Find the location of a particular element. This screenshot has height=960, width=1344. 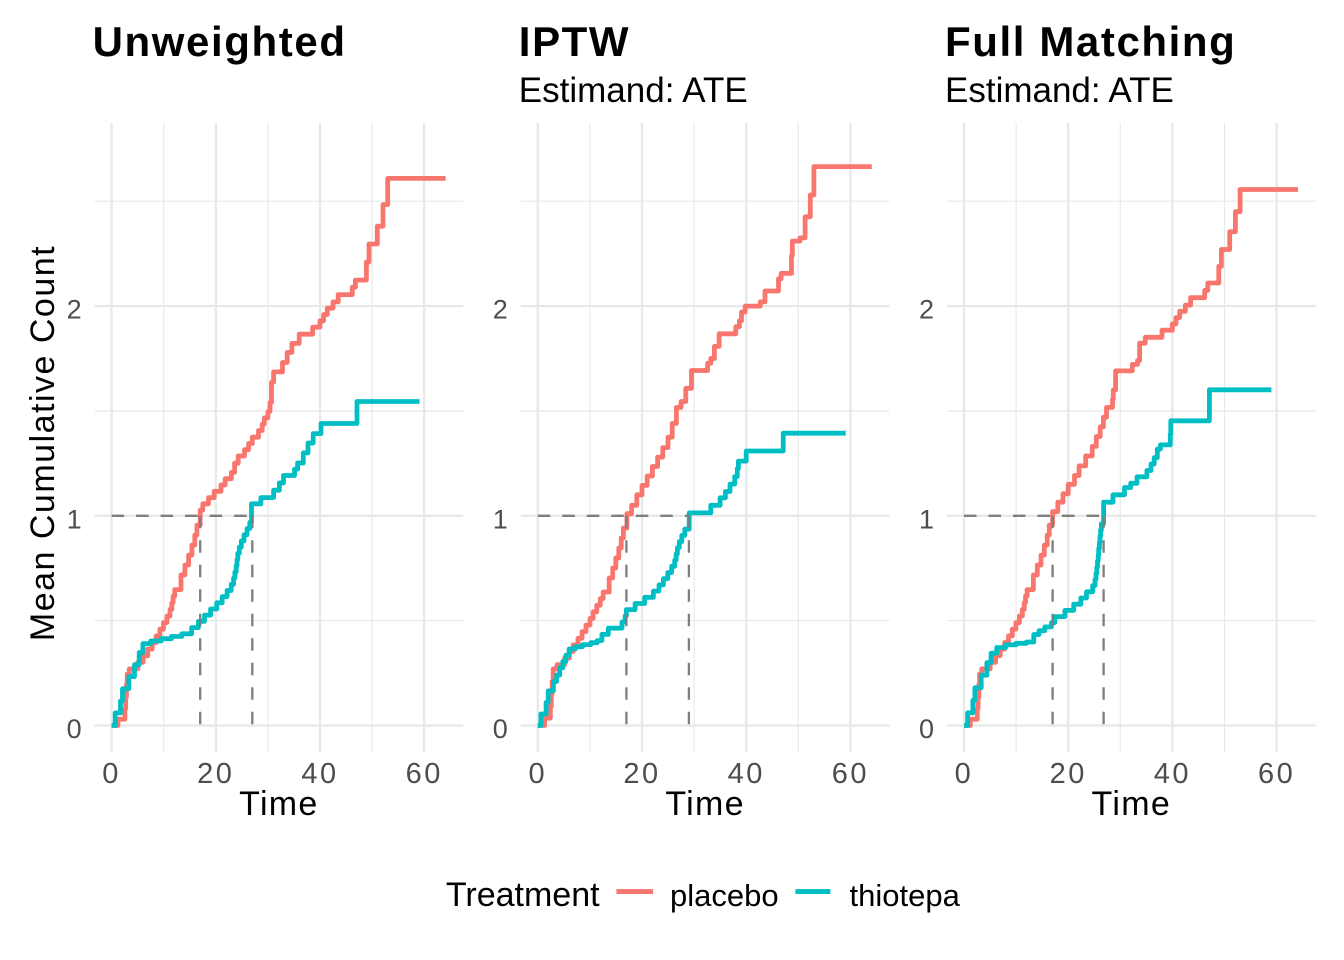

svg-text: thiotepa is located at coordinates (905, 895).